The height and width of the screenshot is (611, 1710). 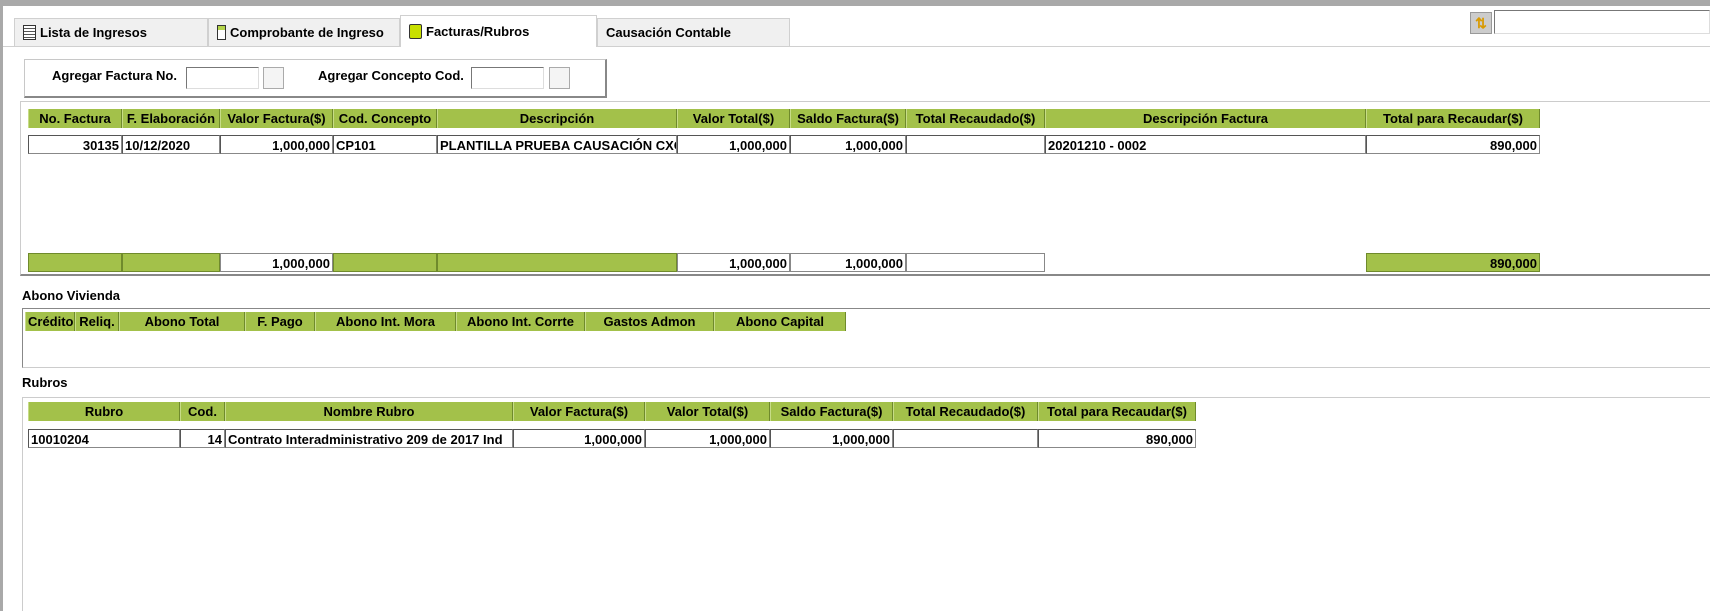 I want to click on column-header: Cod., so click(x=202, y=411).